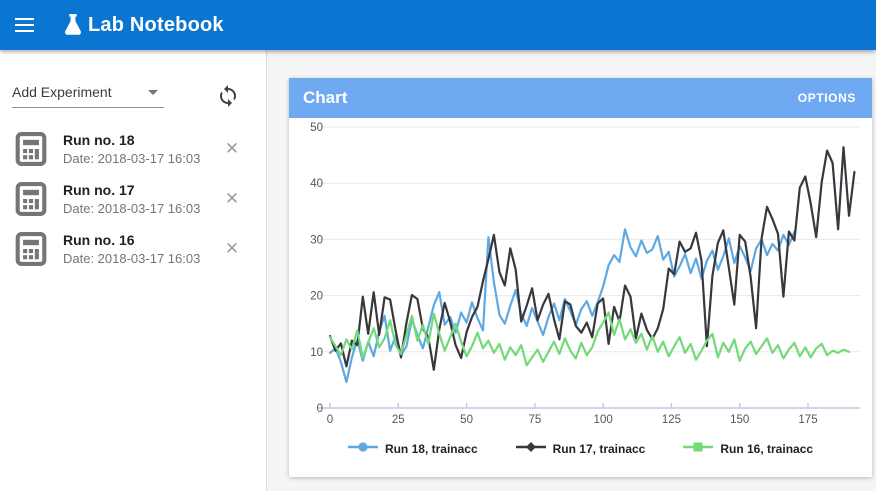 This screenshot has width=876, height=491. I want to click on legend-marker-circle, so click(362, 449).